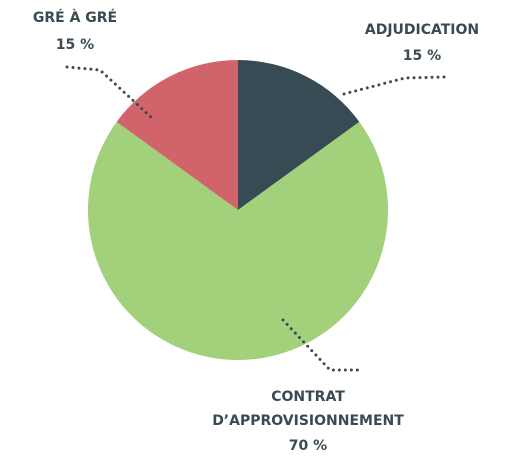  I want to click on category-label: CONTRAT D’APPROVISIONNEMENT, so click(308, 409).